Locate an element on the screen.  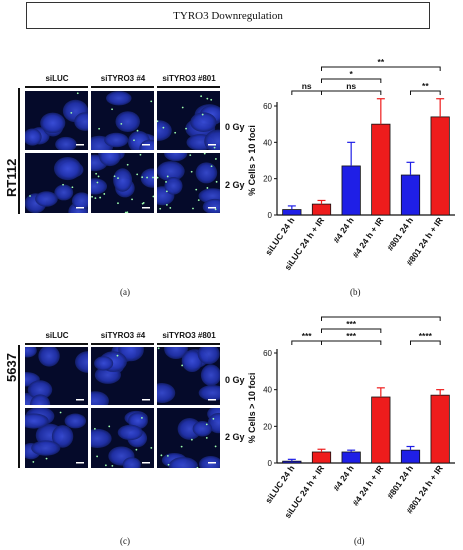
micrograph-siluc-0gy is located at coordinates (56, 376).